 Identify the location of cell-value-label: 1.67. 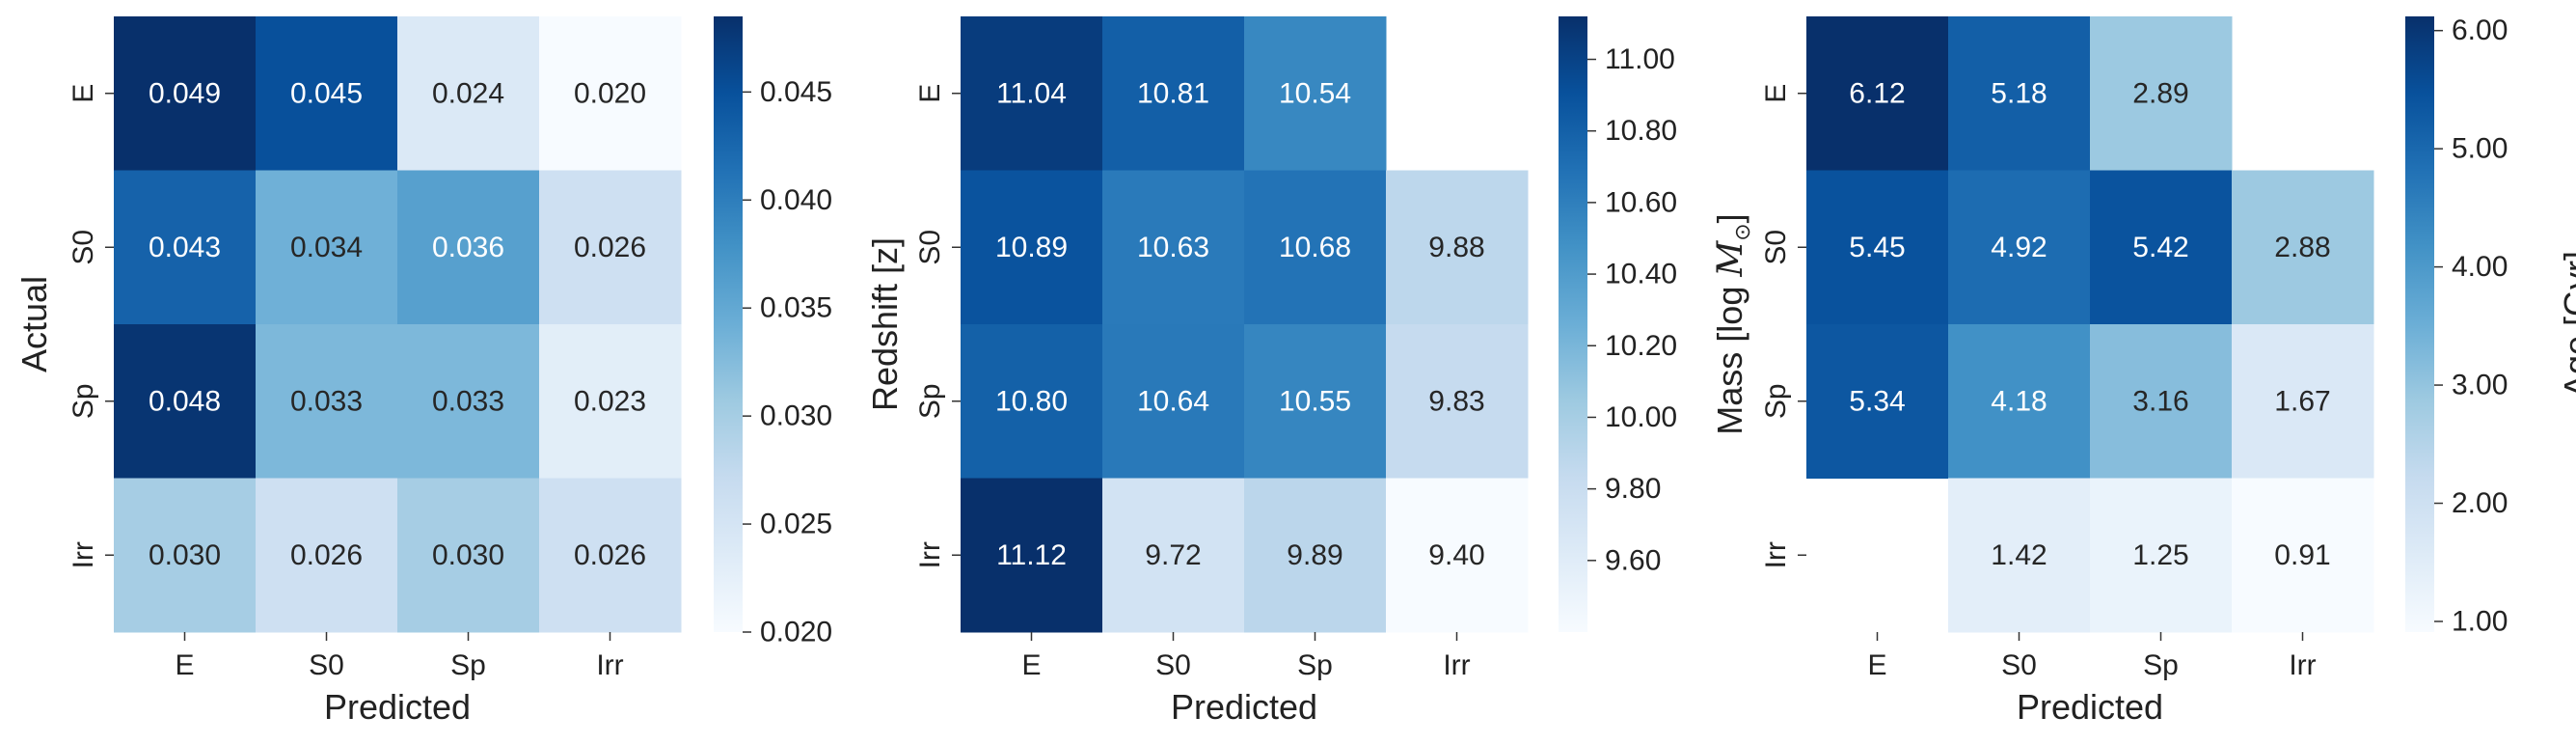
(2302, 401).